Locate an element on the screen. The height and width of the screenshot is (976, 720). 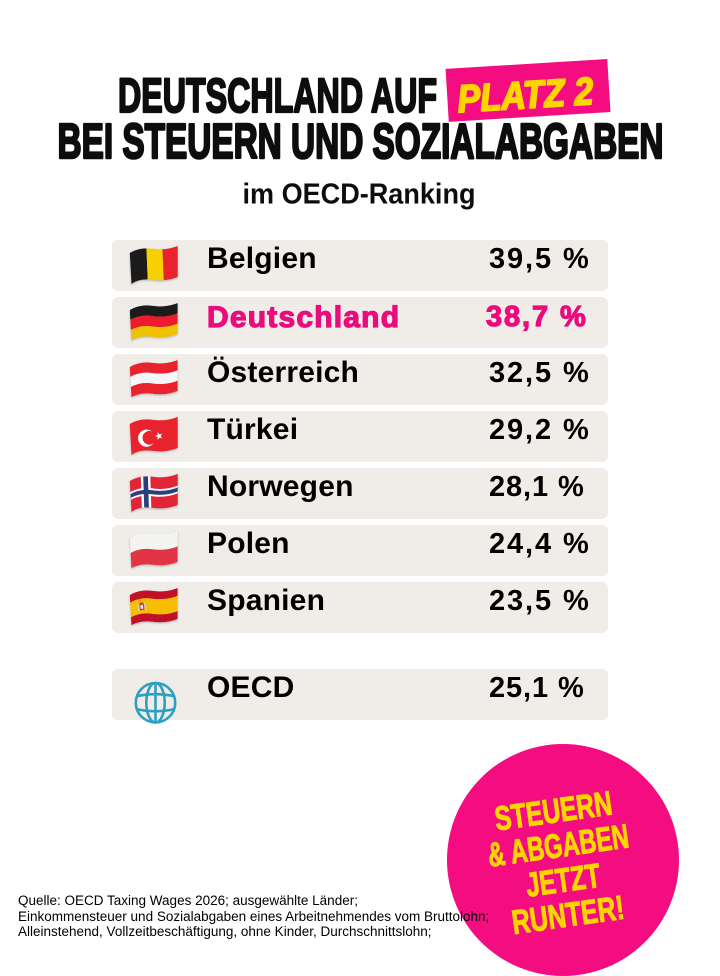
svg-text: DEUTSCHLAND AUF is located at coordinates (277, 96).